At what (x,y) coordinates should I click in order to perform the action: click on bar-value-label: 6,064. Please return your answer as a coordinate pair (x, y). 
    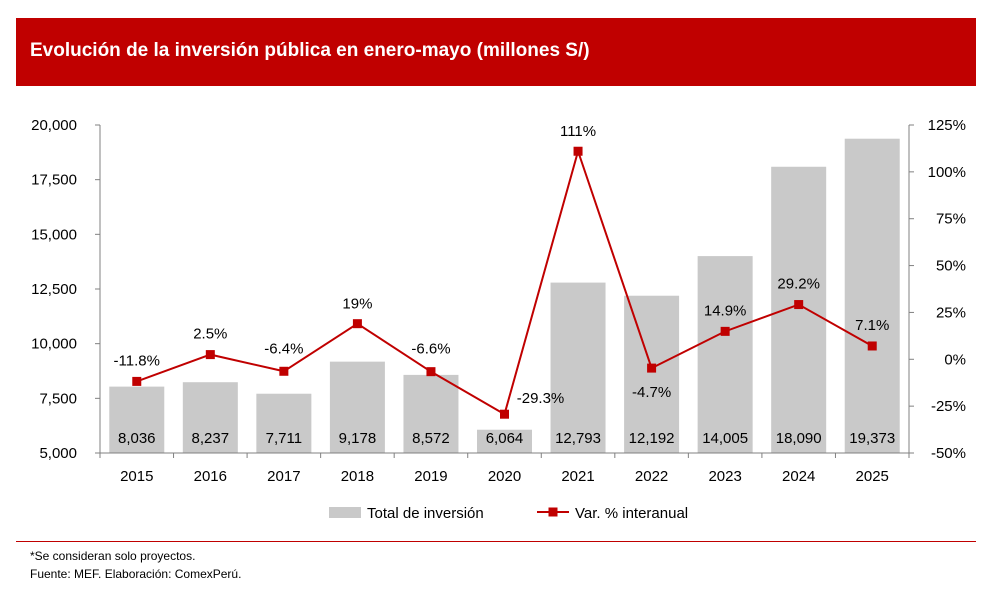
    Looking at the image, I should click on (505, 438).